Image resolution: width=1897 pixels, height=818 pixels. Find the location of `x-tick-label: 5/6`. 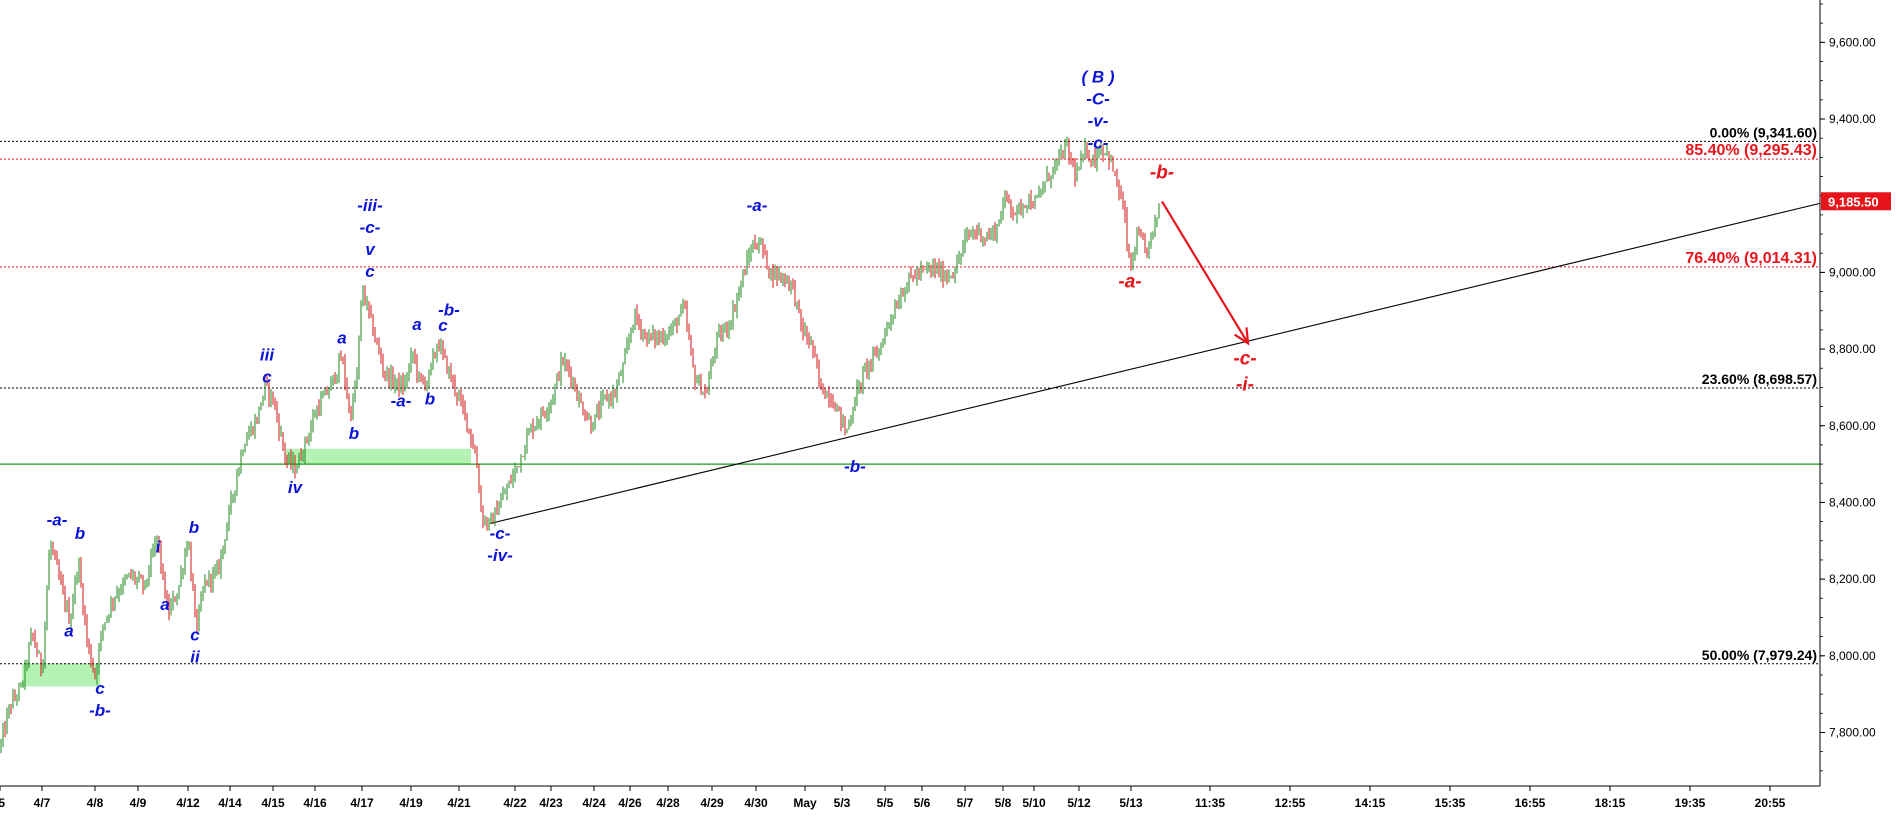

x-tick-label: 5/6 is located at coordinates (922, 803).